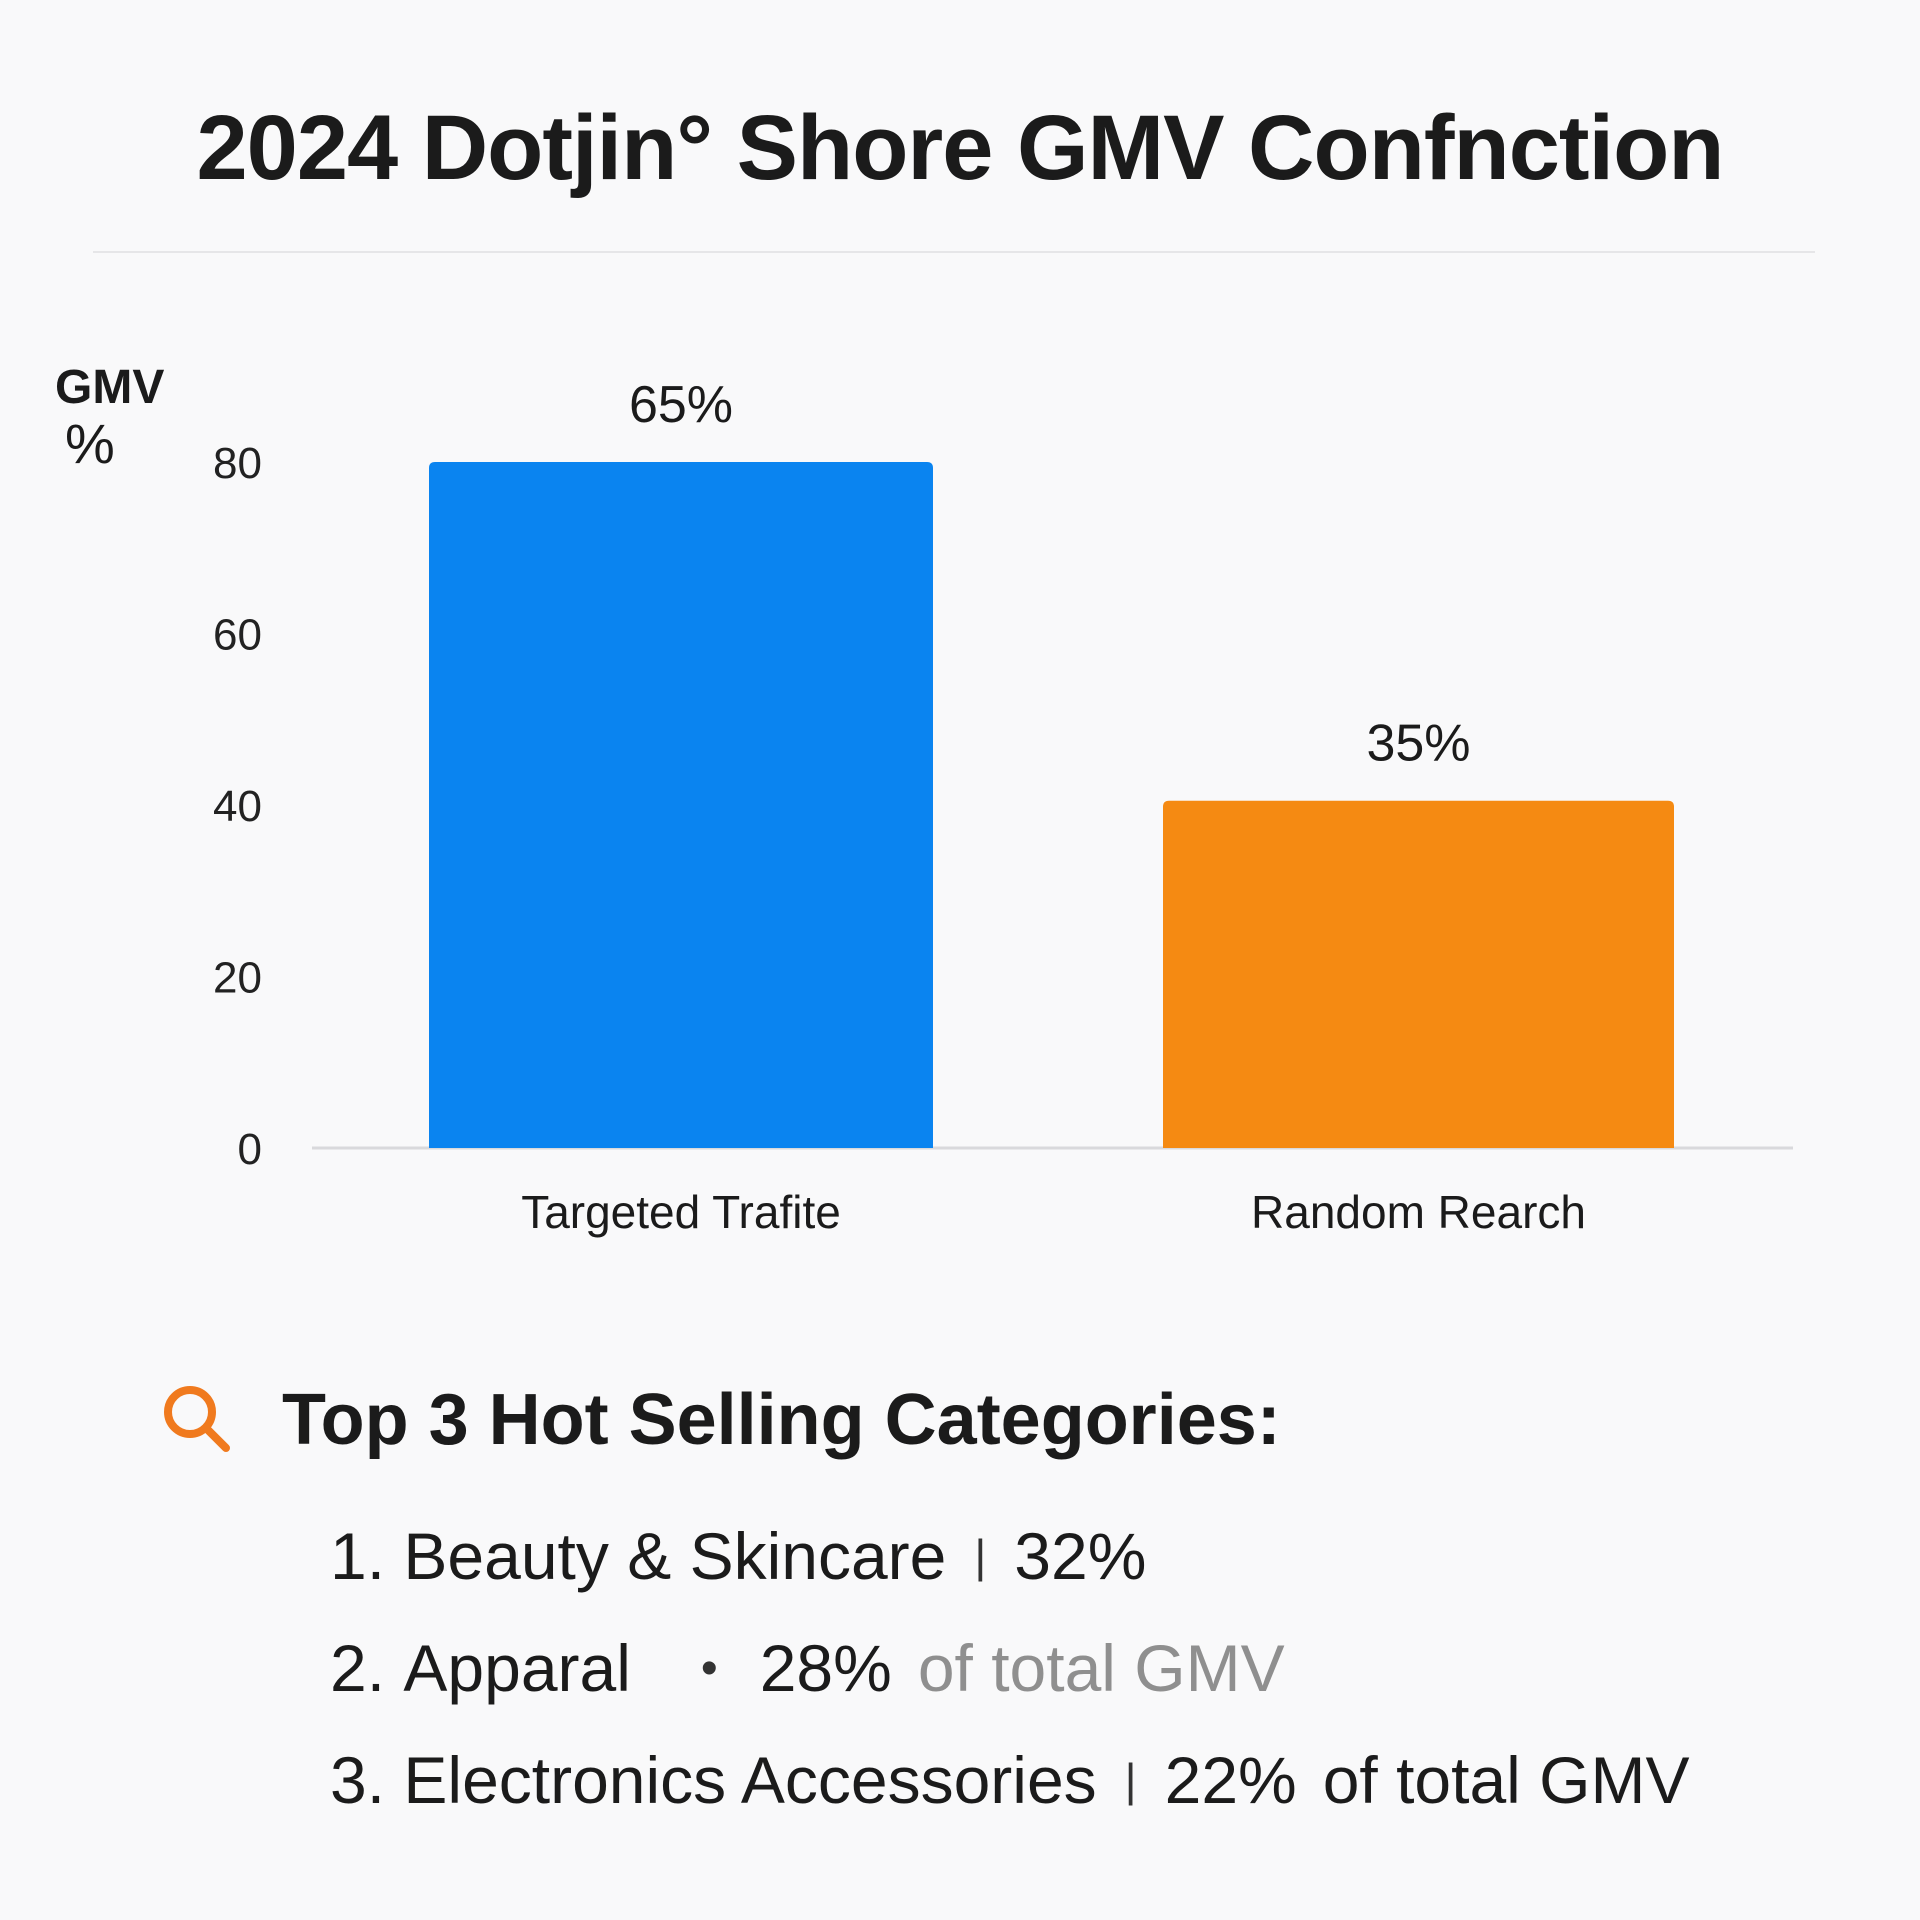  What do you see at coordinates (517, 1668) in the screenshot?
I see `category-name: Apparal` at bounding box center [517, 1668].